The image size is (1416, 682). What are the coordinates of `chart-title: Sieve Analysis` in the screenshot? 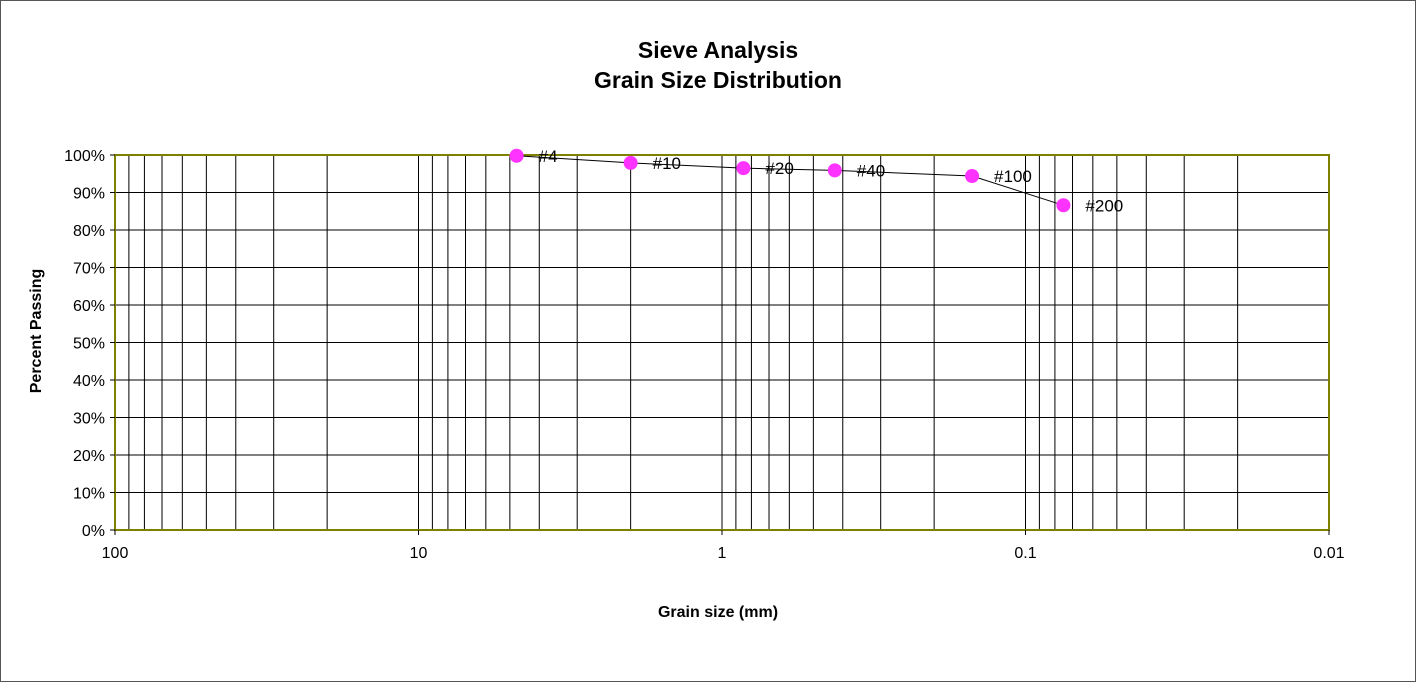 It's located at (718, 50).